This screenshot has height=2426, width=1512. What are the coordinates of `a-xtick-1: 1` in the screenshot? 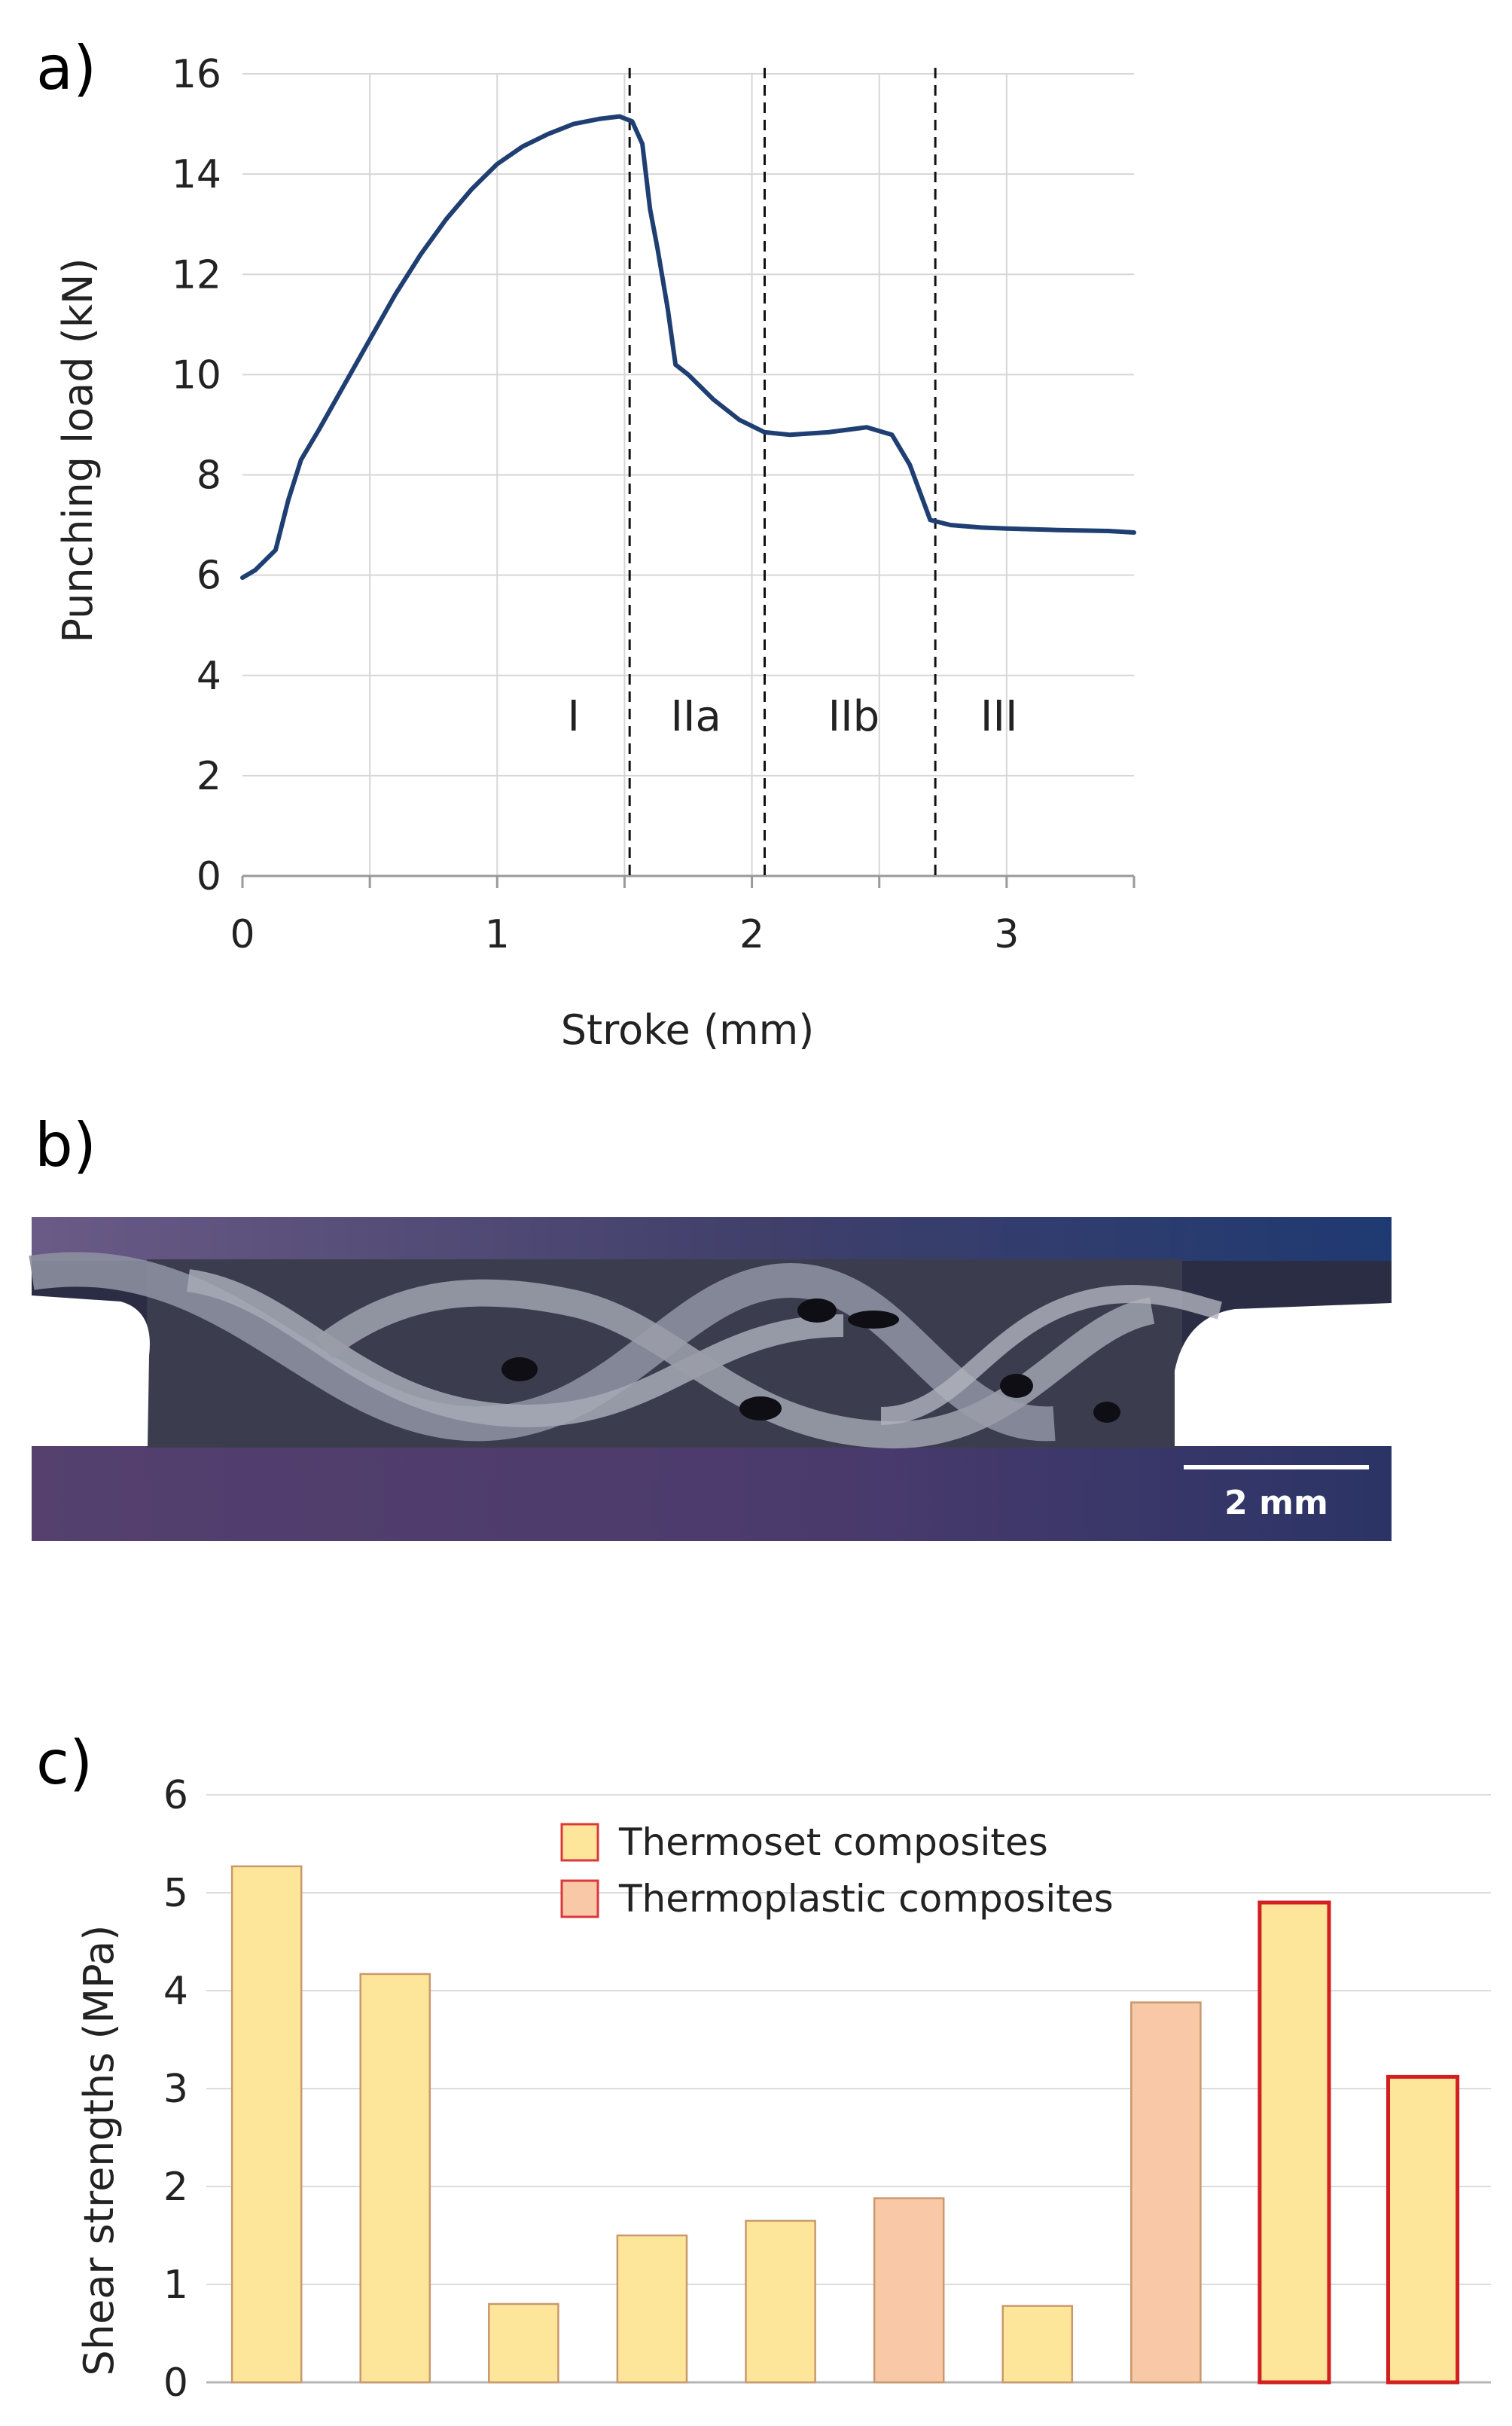 It's located at (497, 934).